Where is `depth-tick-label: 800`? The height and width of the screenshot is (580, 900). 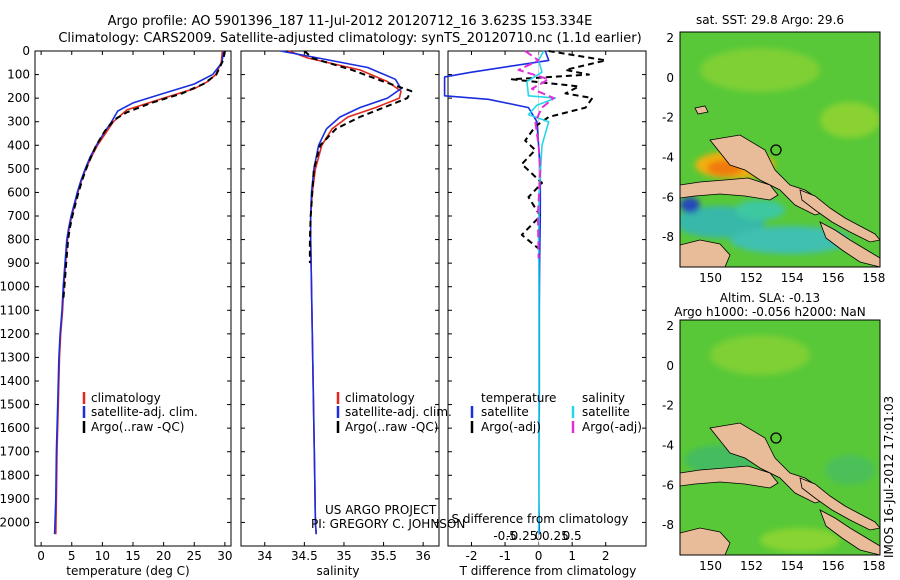 depth-tick-label: 800 is located at coordinates (18, 240).